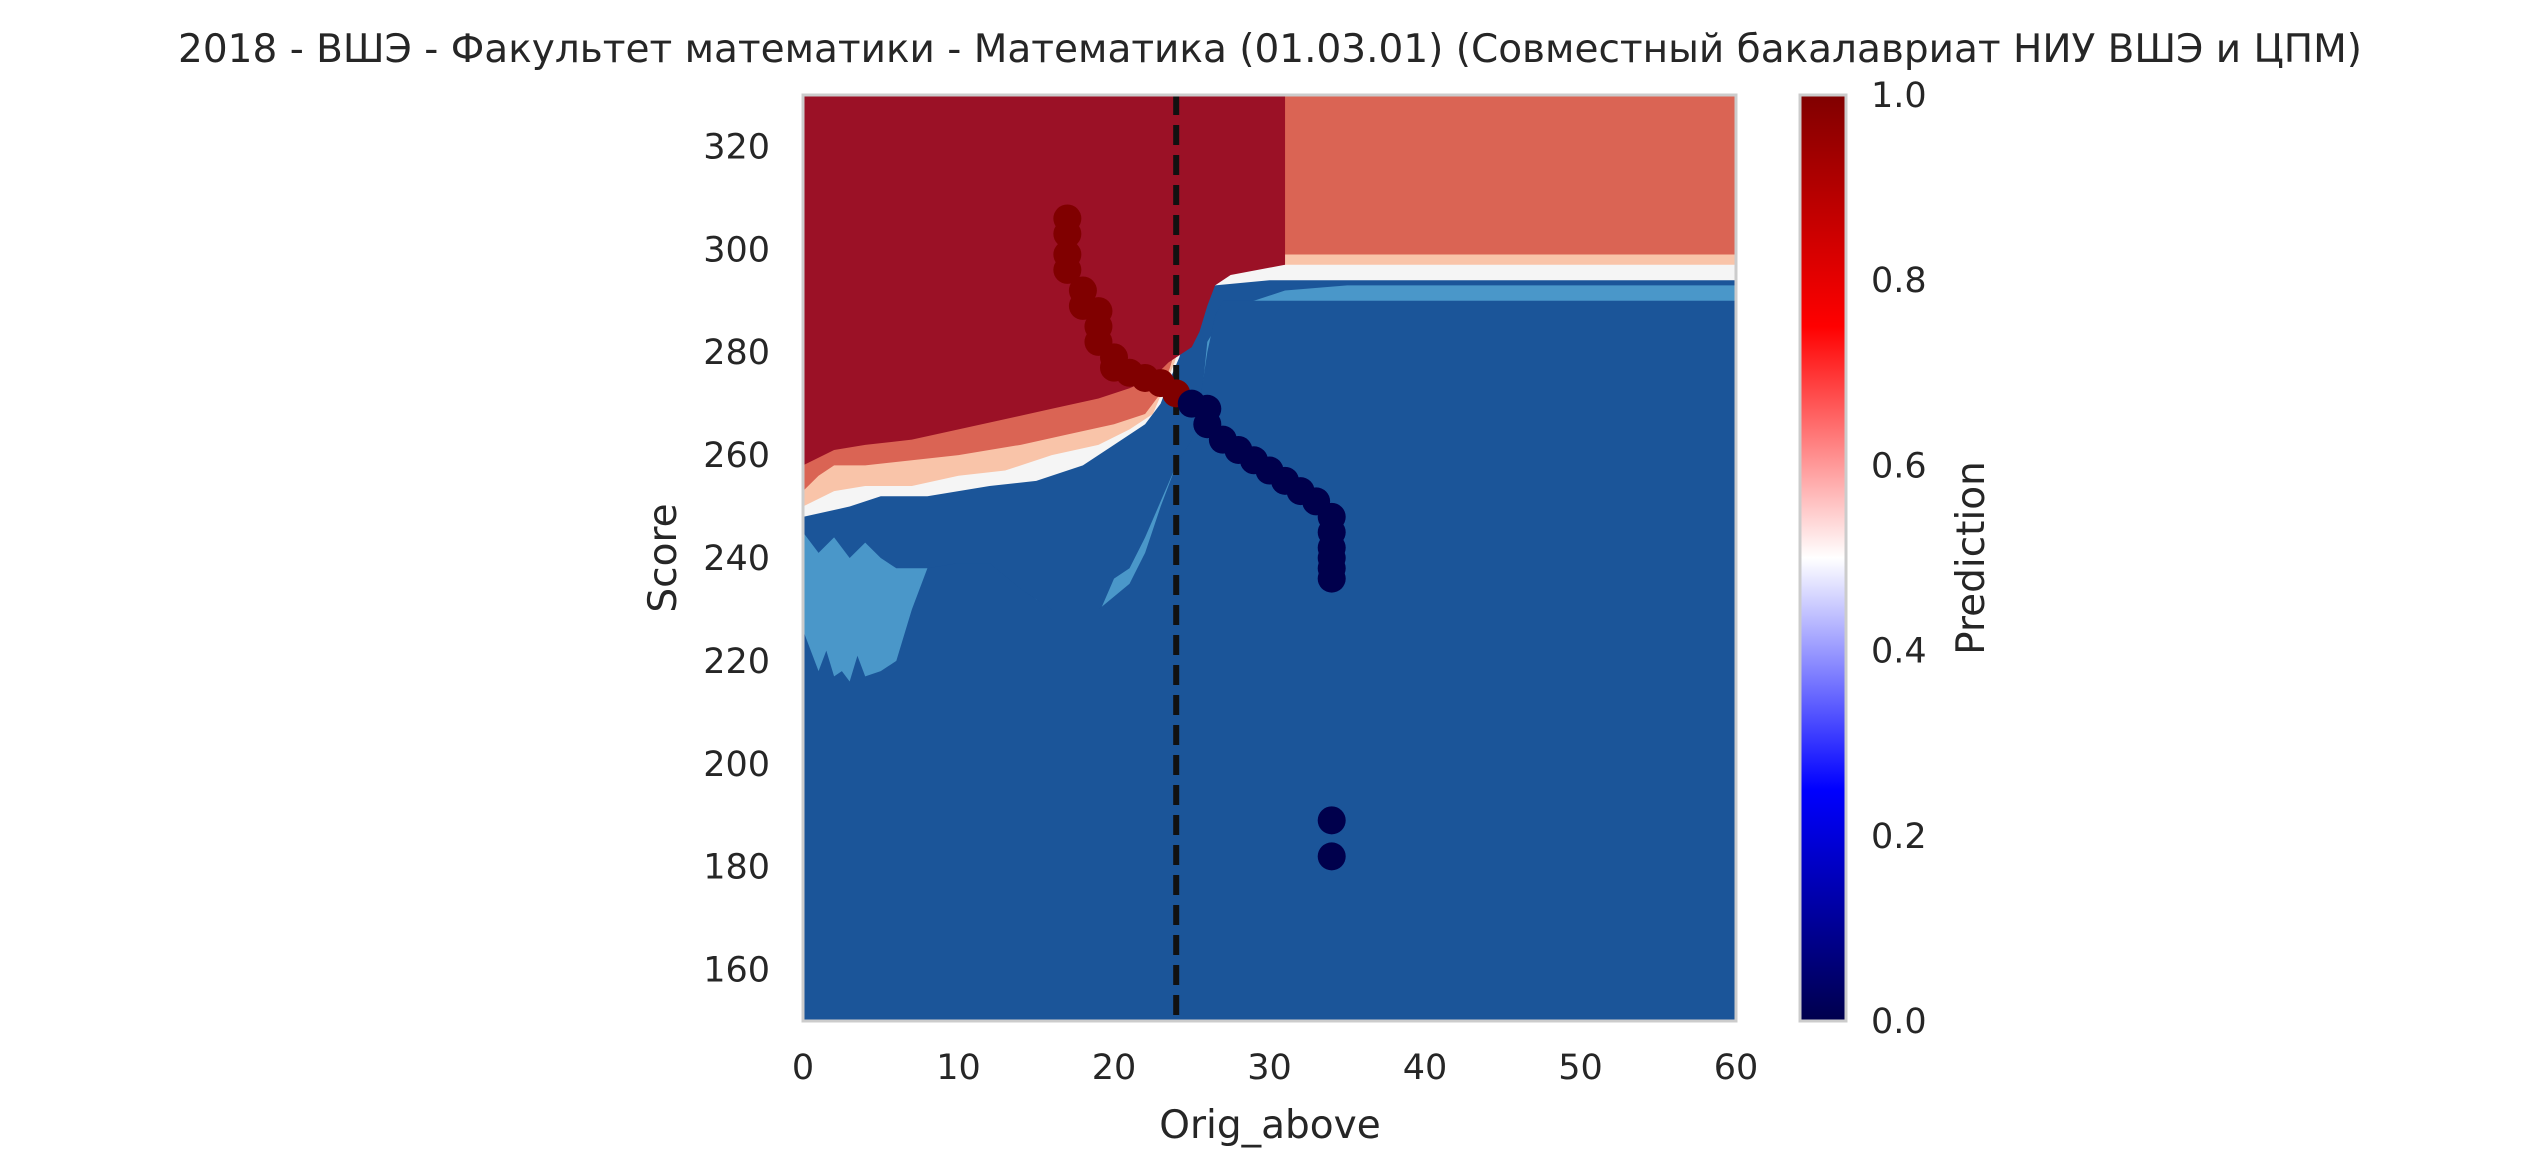  Describe the element at coordinates (1899, 837) in the screenshot. I see `colorbar-tick-label: 0.2` at that location.